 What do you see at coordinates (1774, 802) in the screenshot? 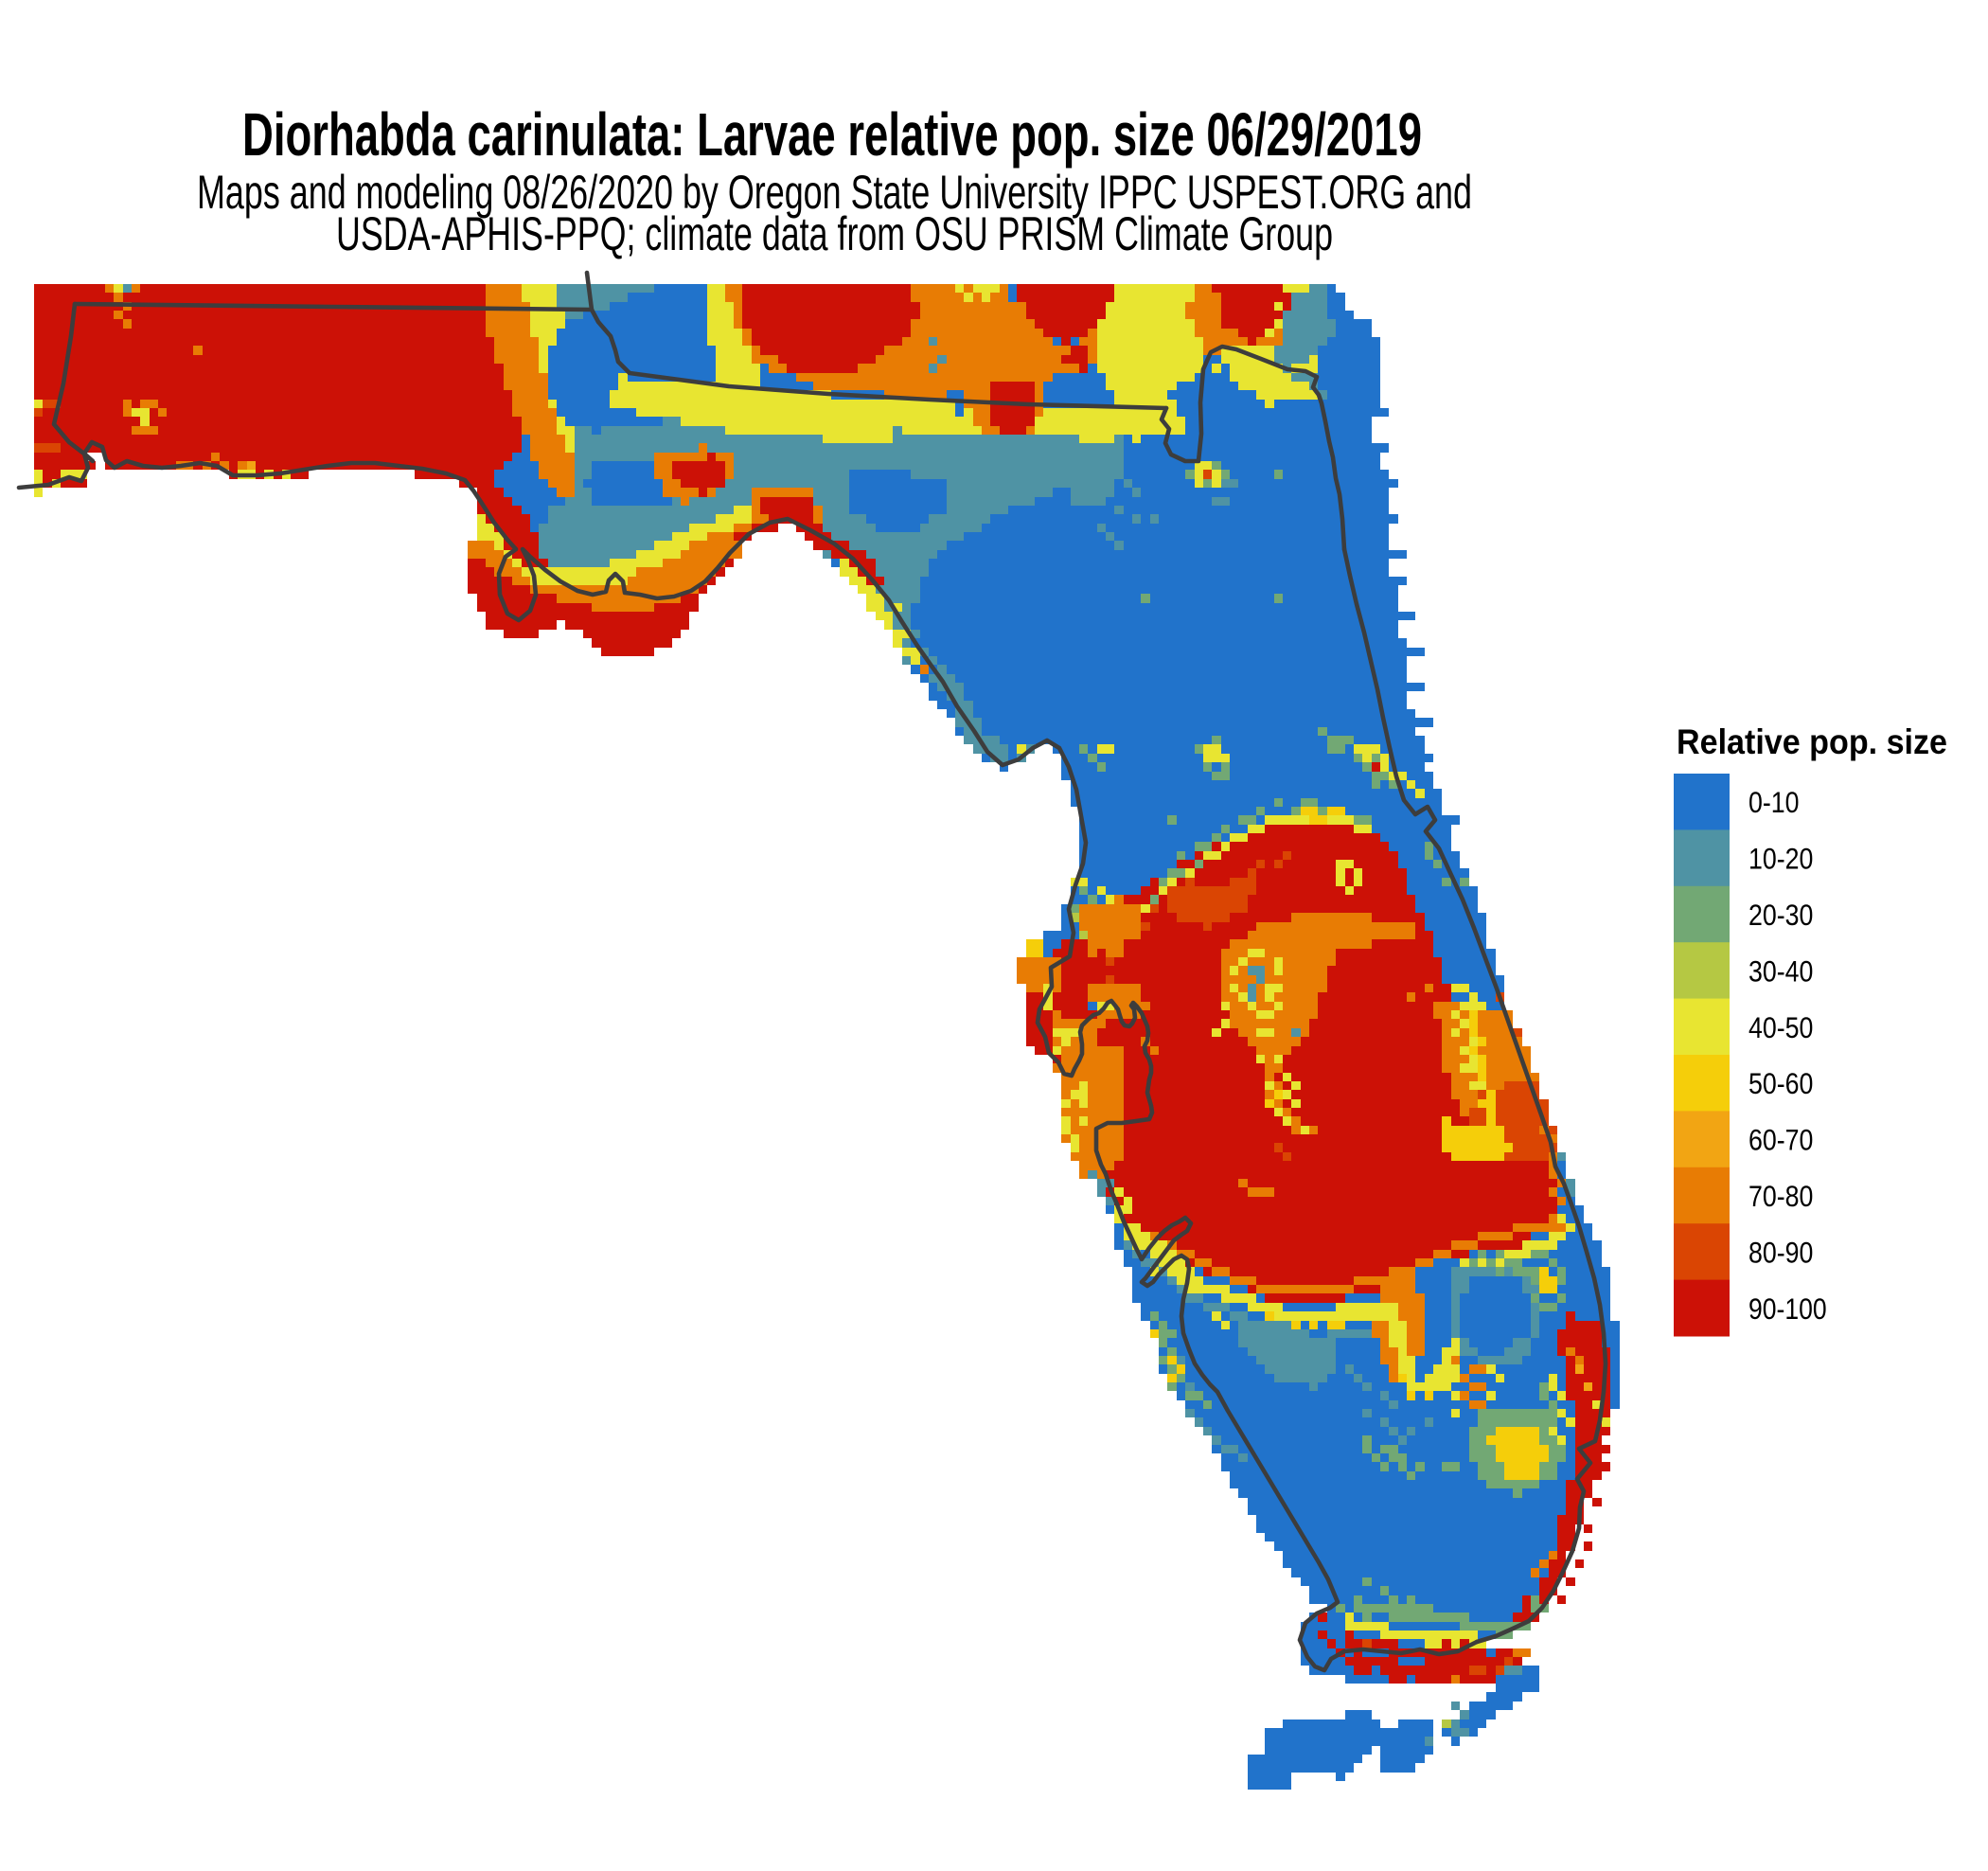
I see `svg-text: 0-10` at bounding box center [1774, 802].